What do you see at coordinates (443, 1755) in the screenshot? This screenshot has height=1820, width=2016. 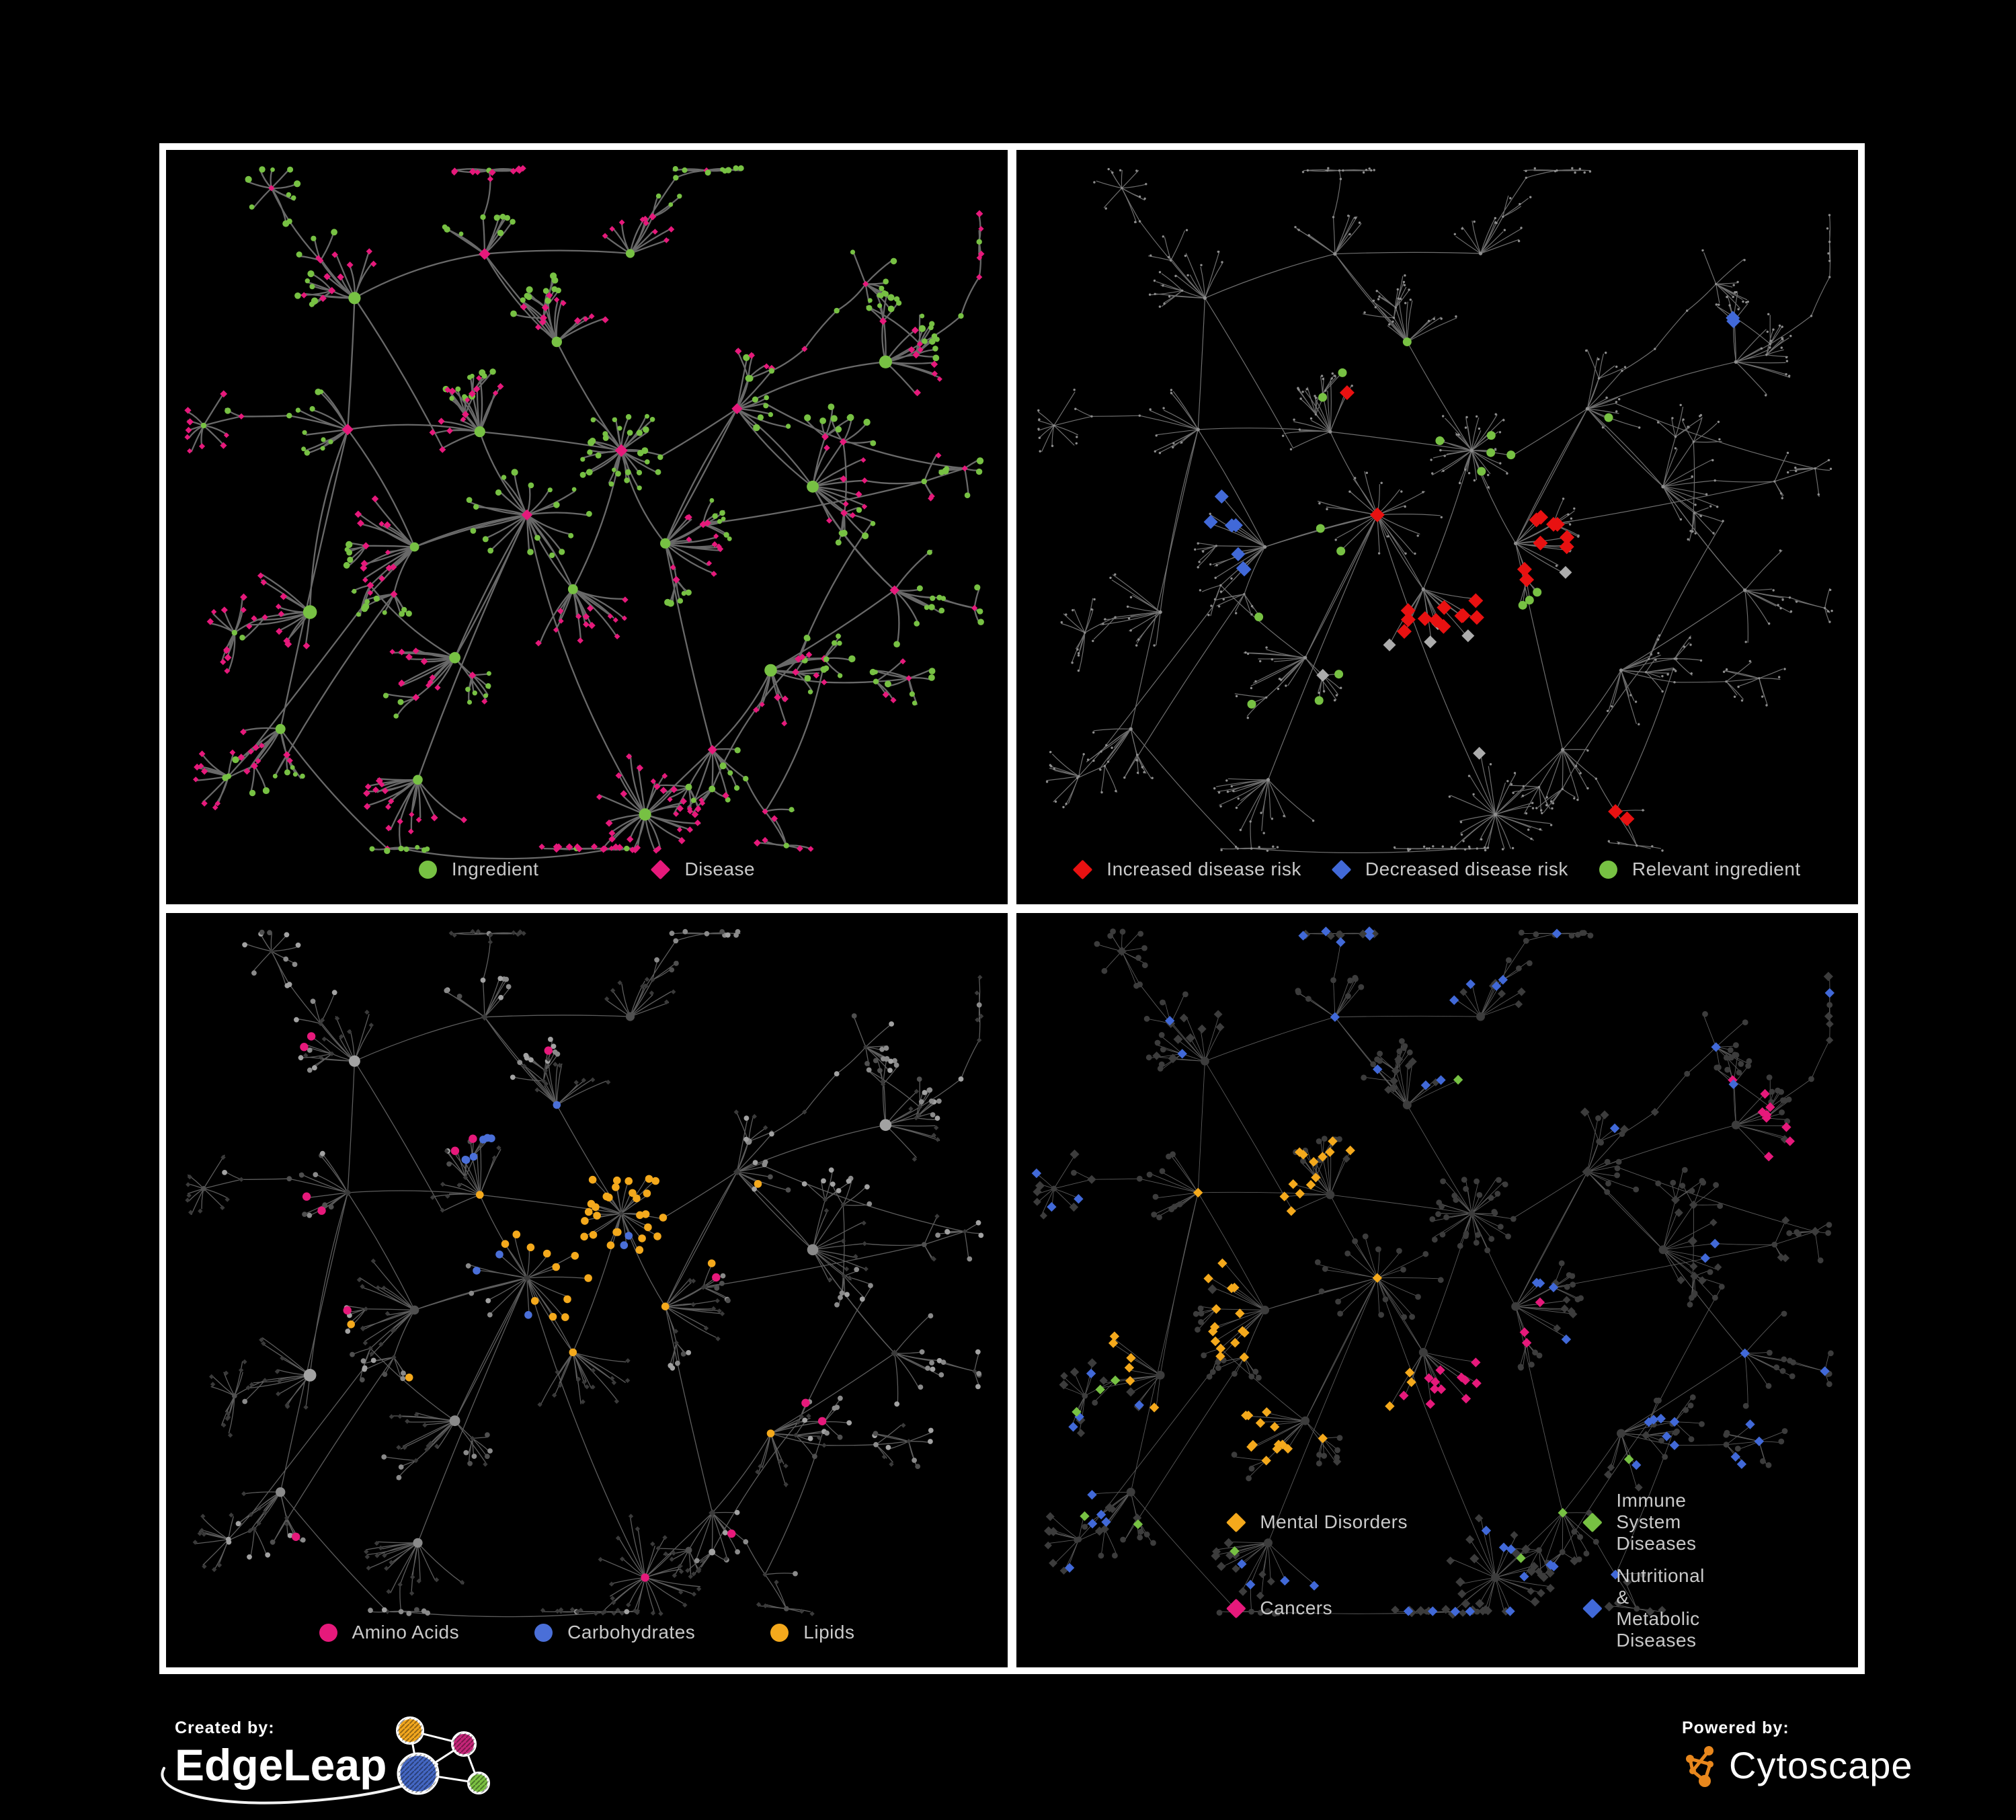 I see `edgeleap-molecule-icon` at bounding box center [443, 1755].